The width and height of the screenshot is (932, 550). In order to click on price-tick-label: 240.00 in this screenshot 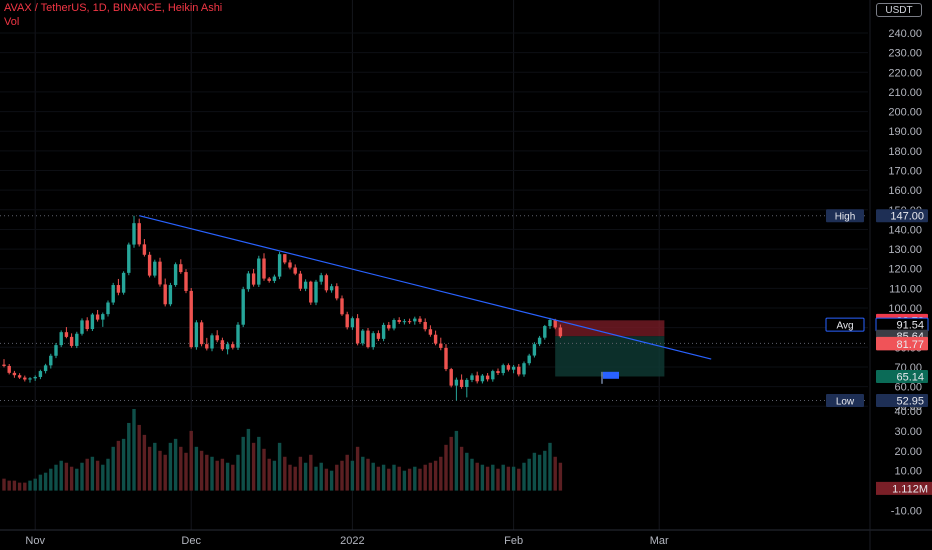, I will do `click(905, 34)`.